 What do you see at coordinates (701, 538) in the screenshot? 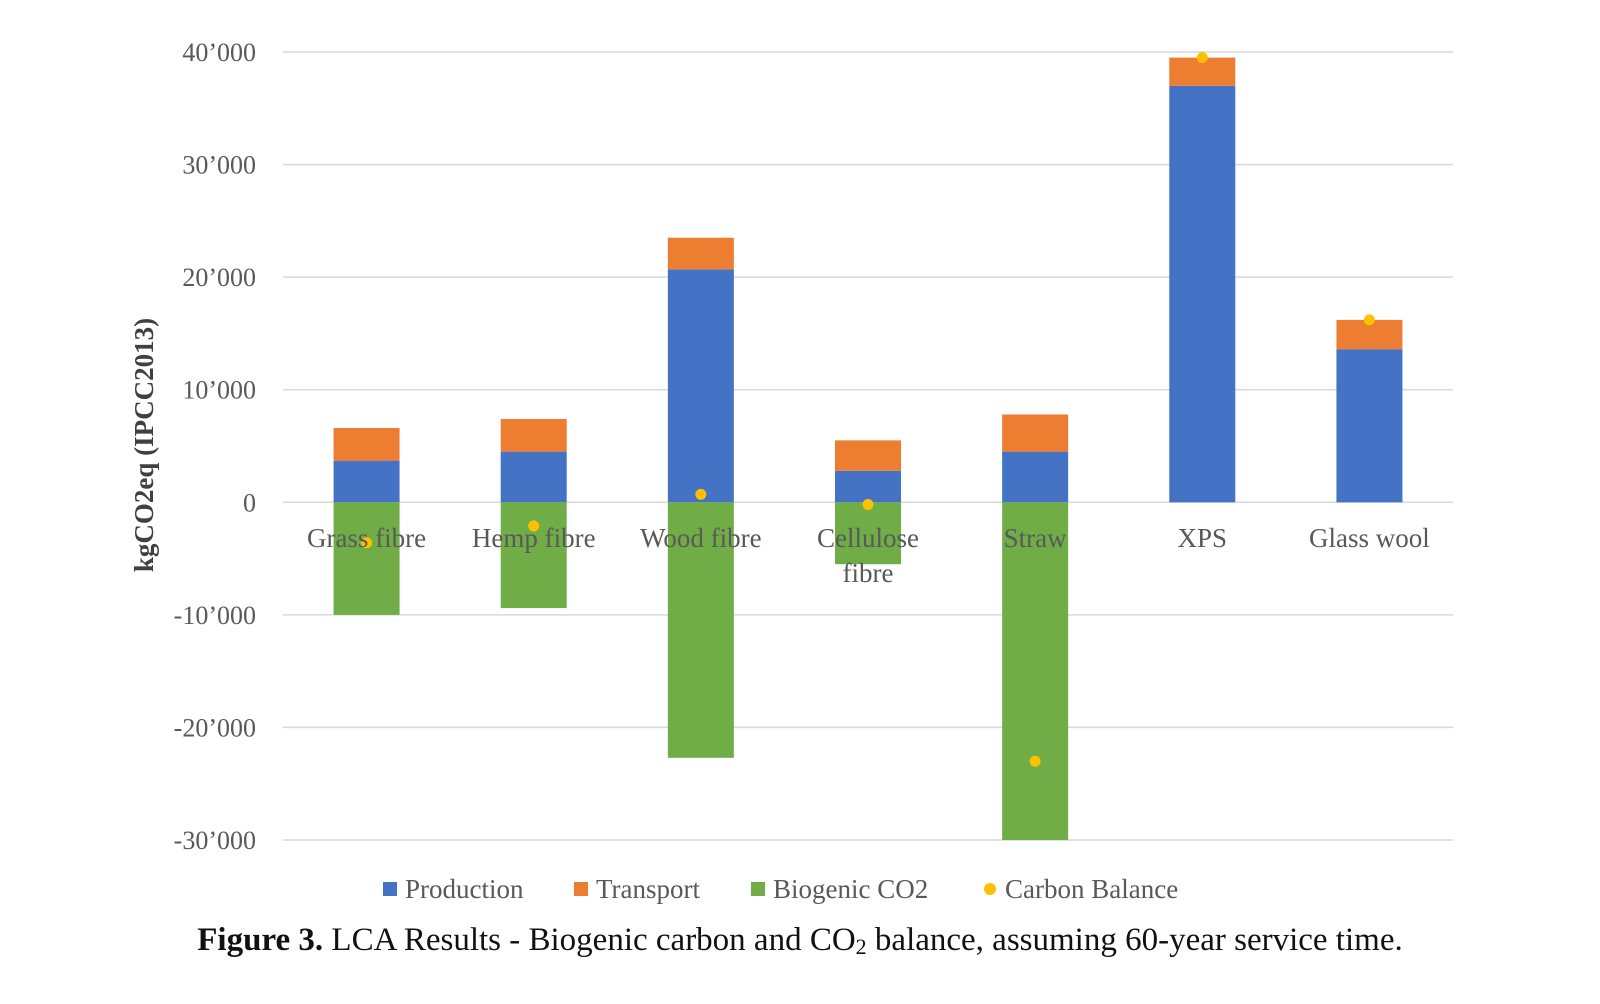
I see `category-label: Wood fibre` at bounding box center [701, 538].